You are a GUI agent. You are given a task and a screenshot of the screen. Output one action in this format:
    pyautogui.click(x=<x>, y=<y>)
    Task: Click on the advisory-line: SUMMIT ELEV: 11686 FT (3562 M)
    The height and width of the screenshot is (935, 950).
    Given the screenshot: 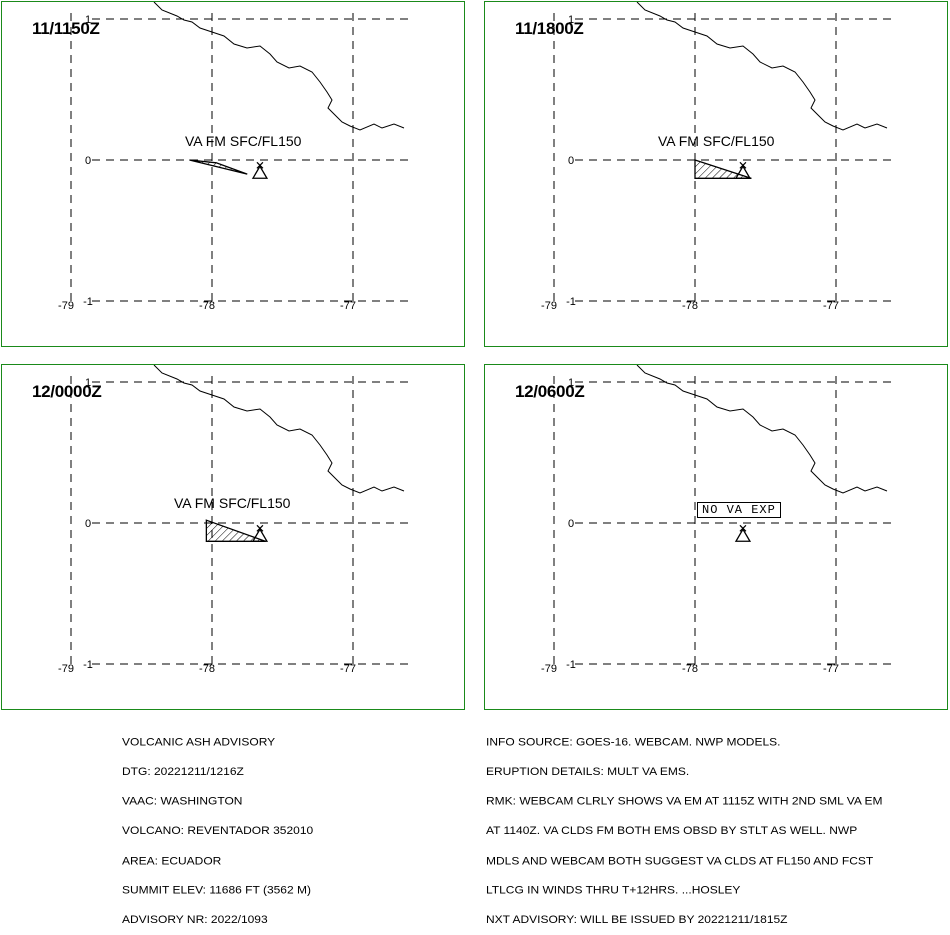 What is the action you would take?
    pyautogui.click(x=216, y=890)
    